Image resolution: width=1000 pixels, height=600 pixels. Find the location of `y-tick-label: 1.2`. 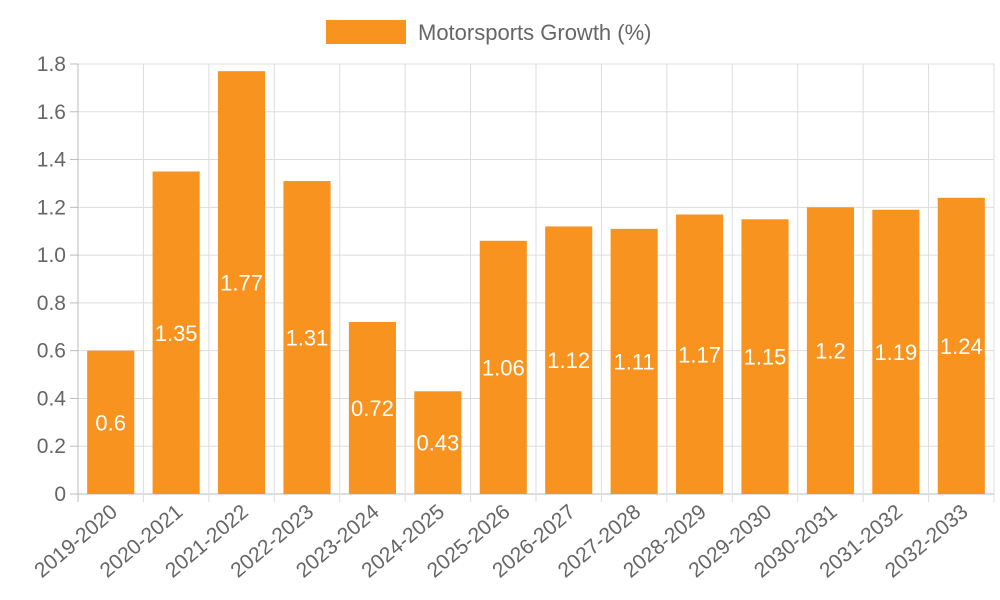

y-tick-label: 1.2 is located at coordinates (51, 207).